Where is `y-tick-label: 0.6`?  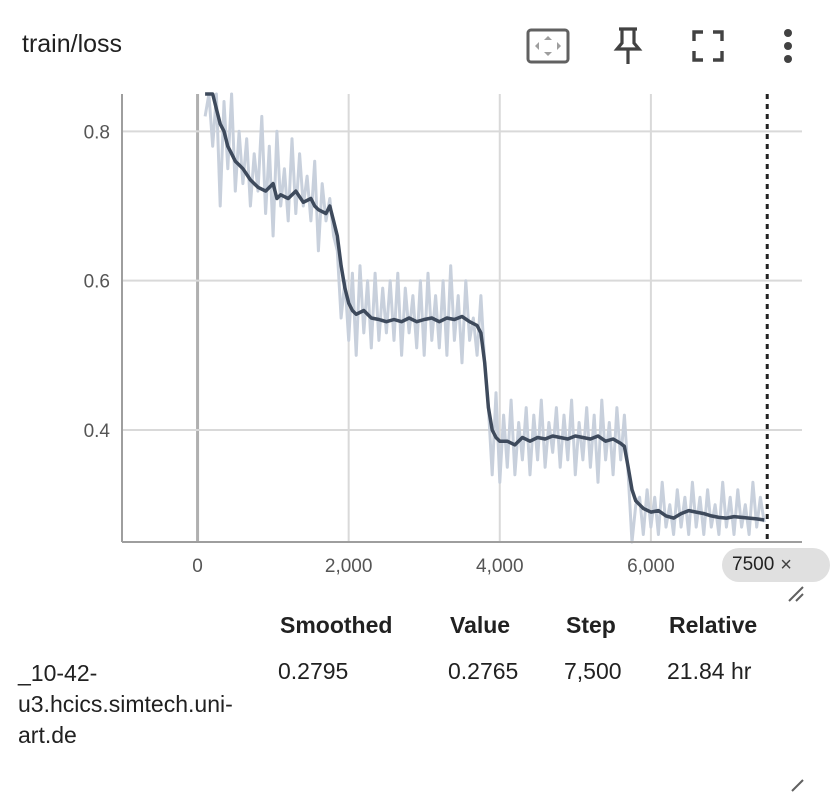
y-tick-label: 0.6 is located at coordinates (97, 282).